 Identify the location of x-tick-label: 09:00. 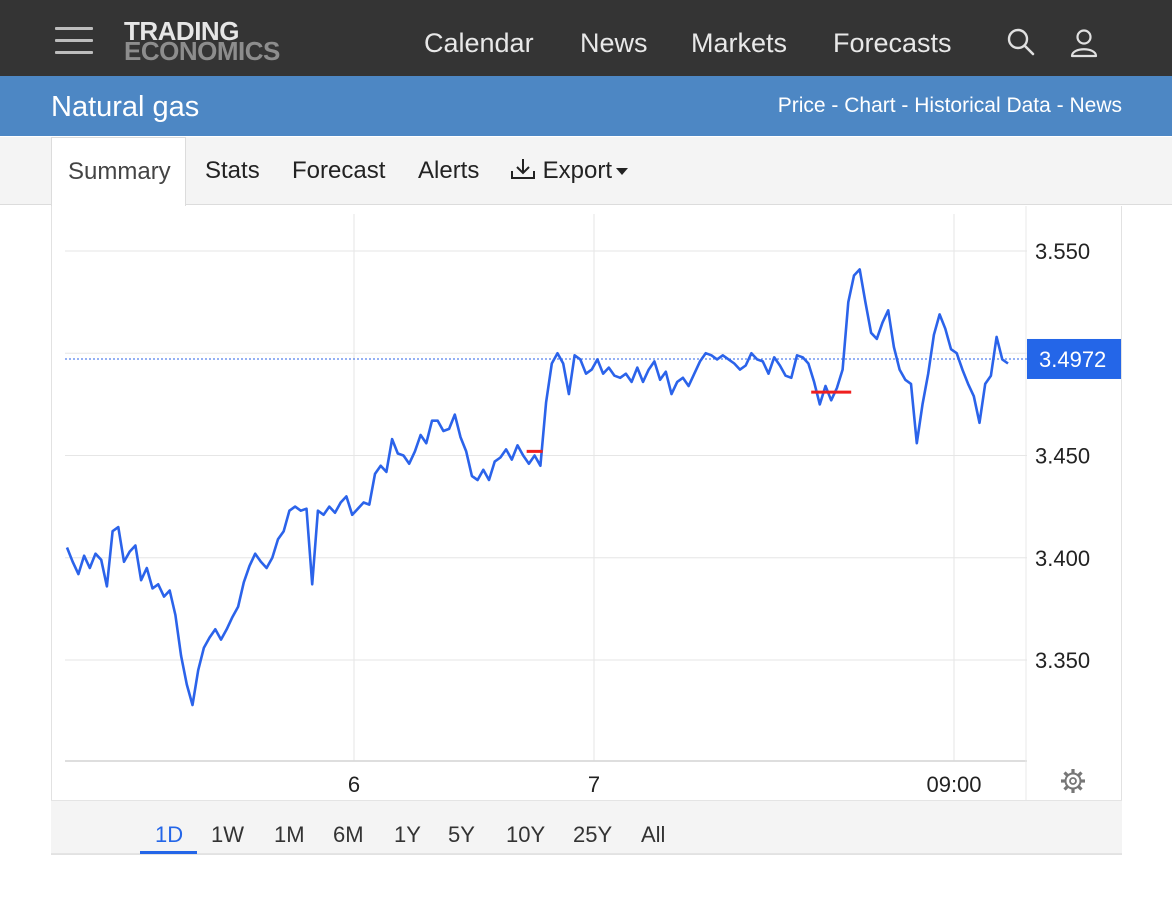
(953, 784).